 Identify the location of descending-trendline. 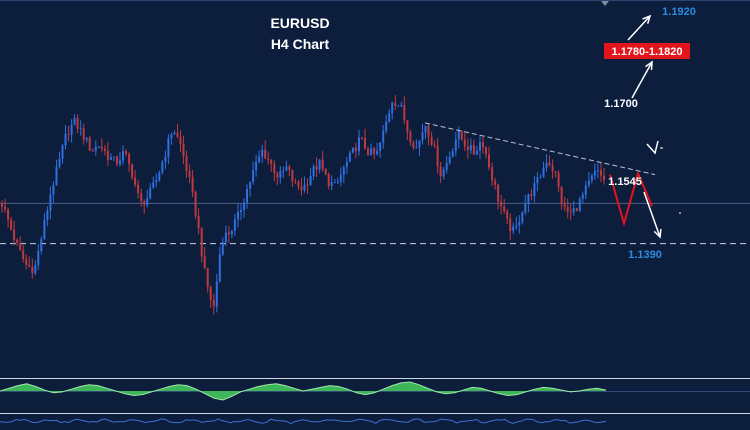
(540, 149).